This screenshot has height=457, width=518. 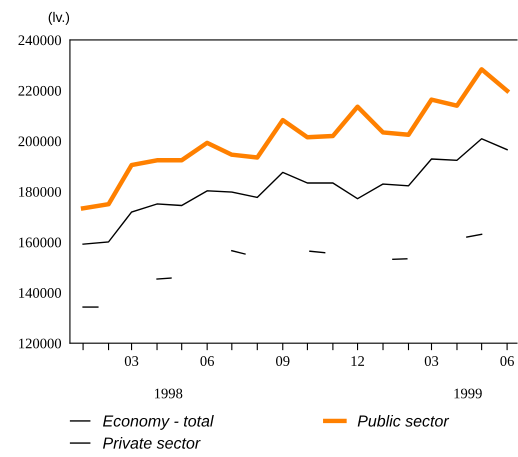 What do you see at coordinates (40, 293) in the screenshot?
I see `y-tick-label: 140000` at bounding box center [40, 293].